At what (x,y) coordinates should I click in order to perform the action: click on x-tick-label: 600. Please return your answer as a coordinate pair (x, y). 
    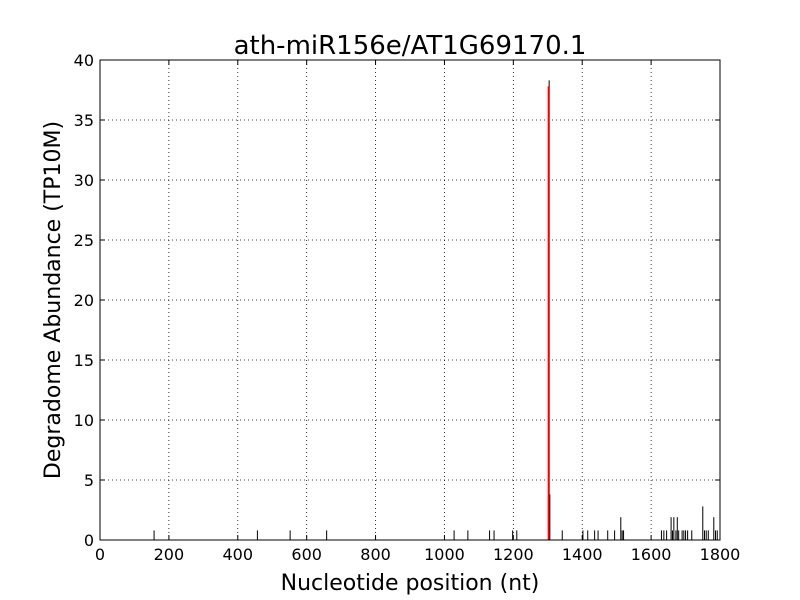
    Looking at the image, I should click on (306, 554).